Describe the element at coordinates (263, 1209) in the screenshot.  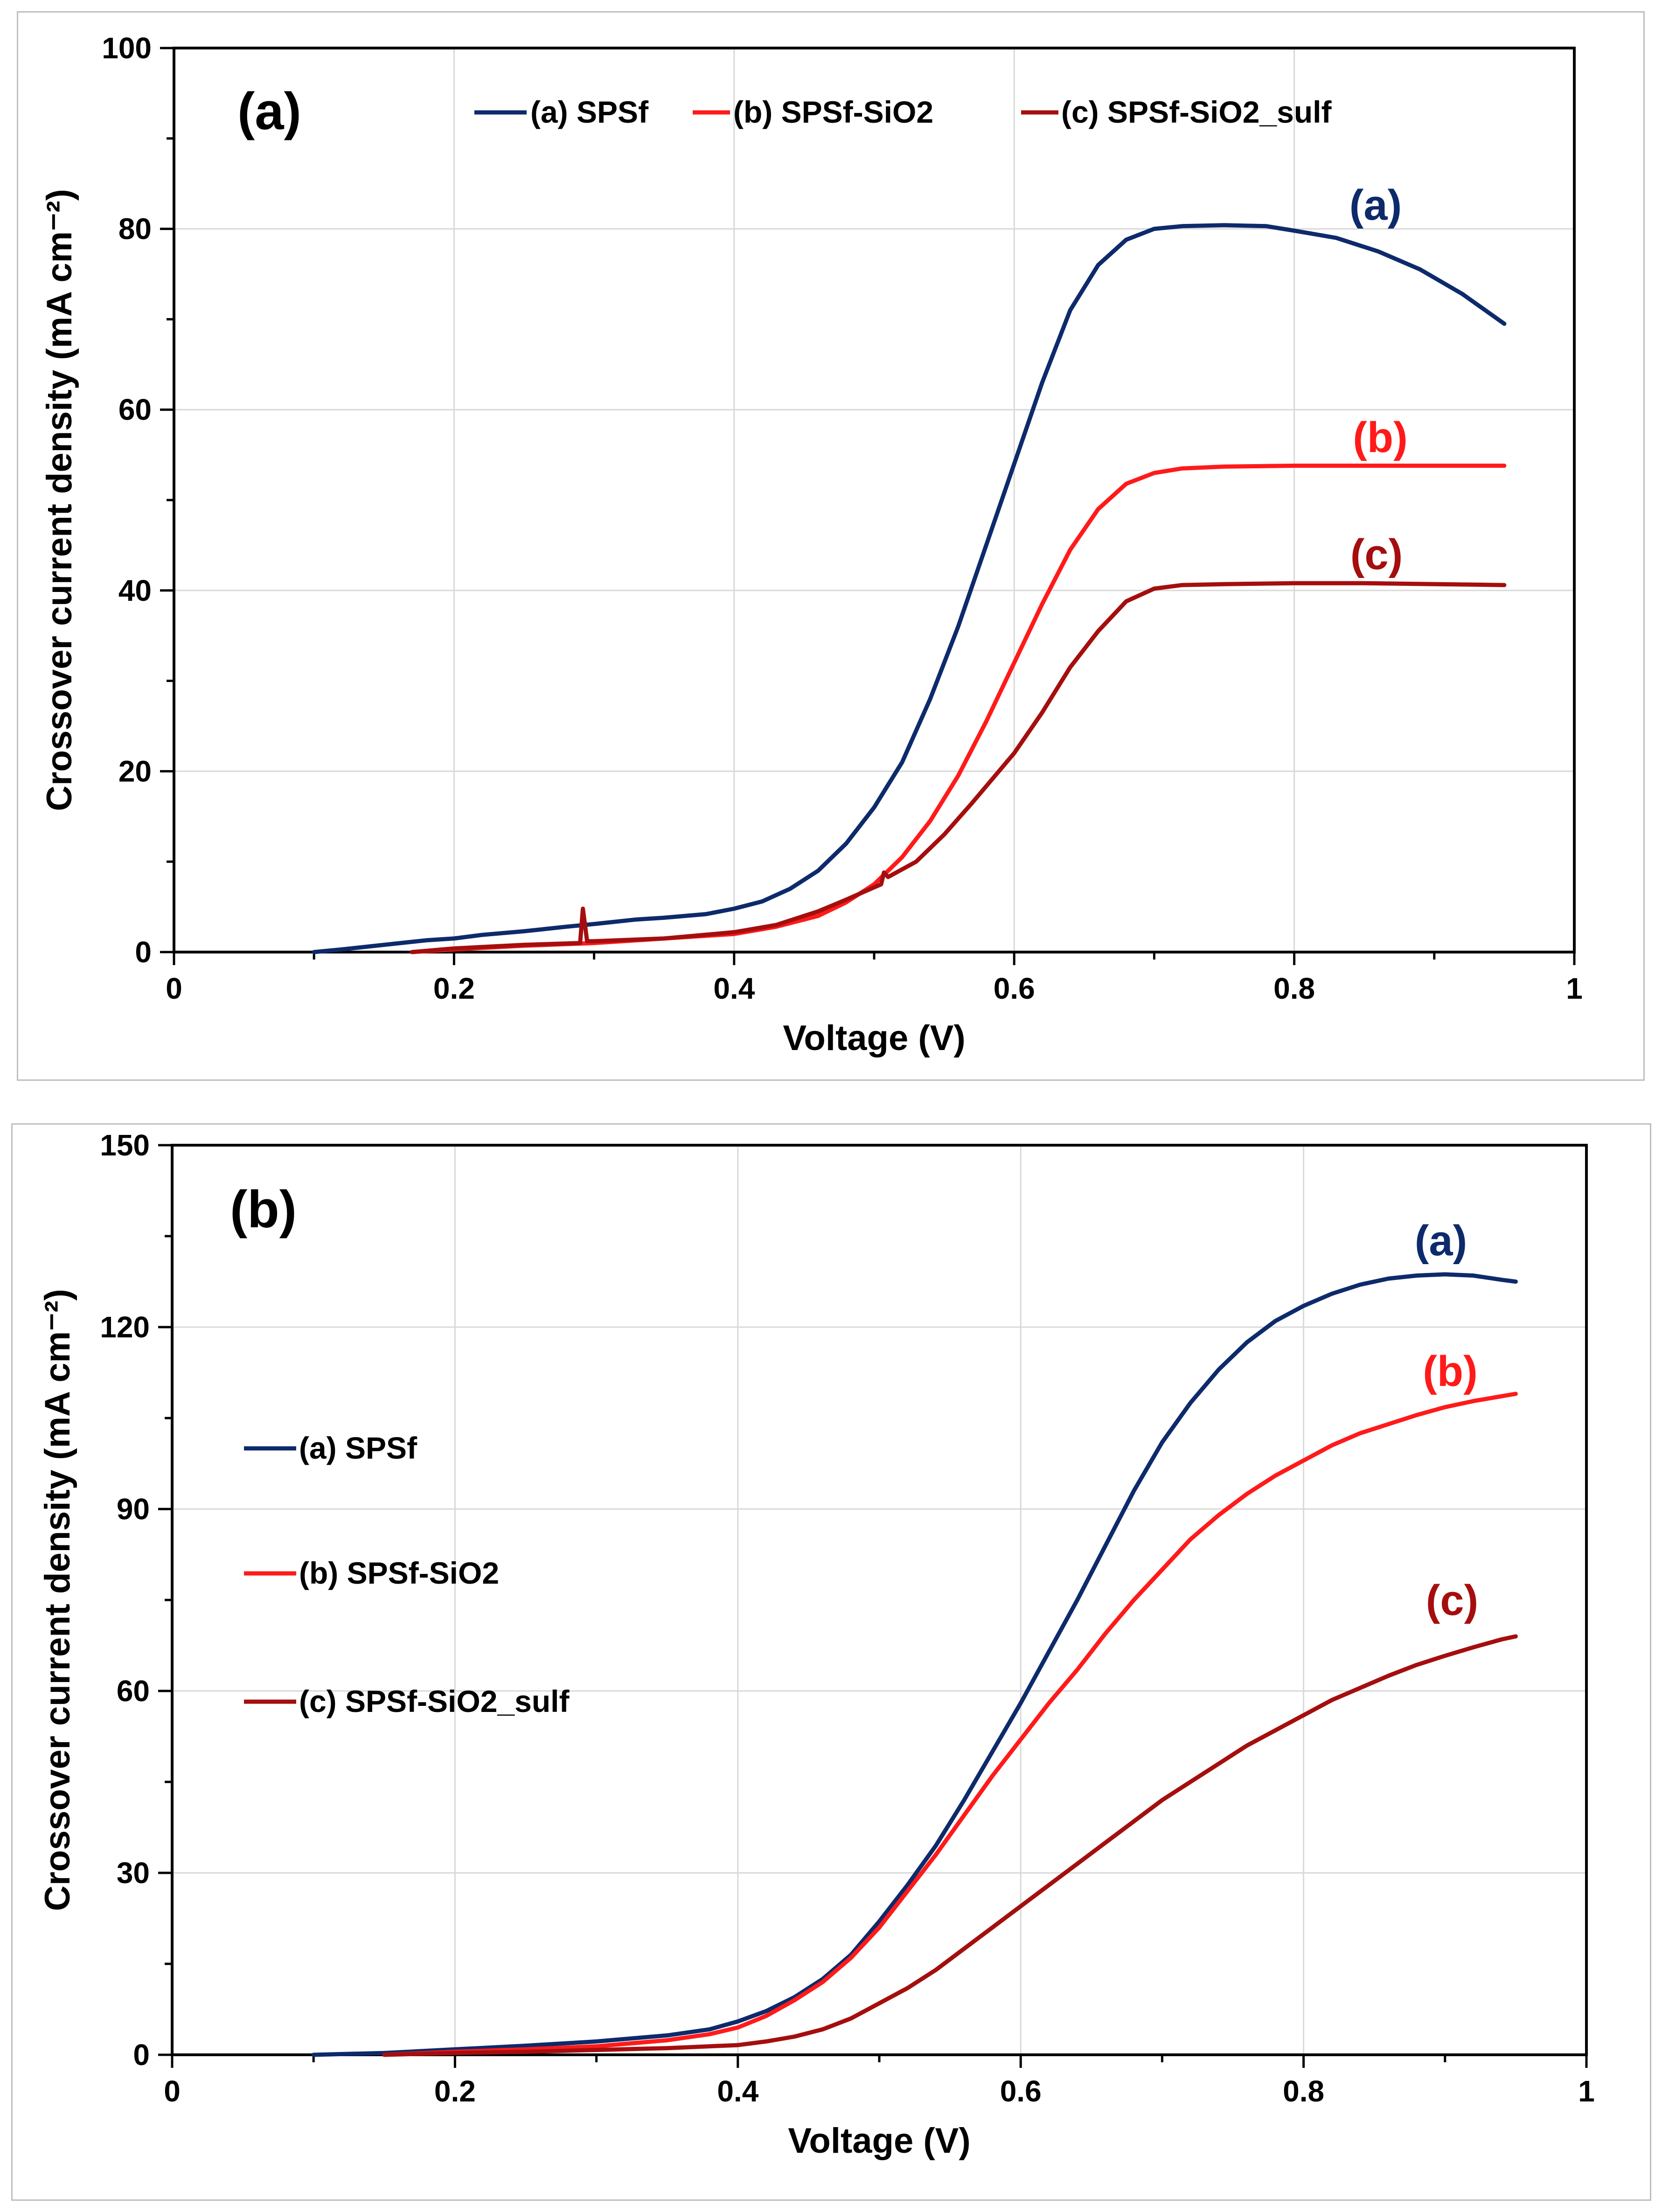
I see `chart-b-panel-letter: (b)` at that location.